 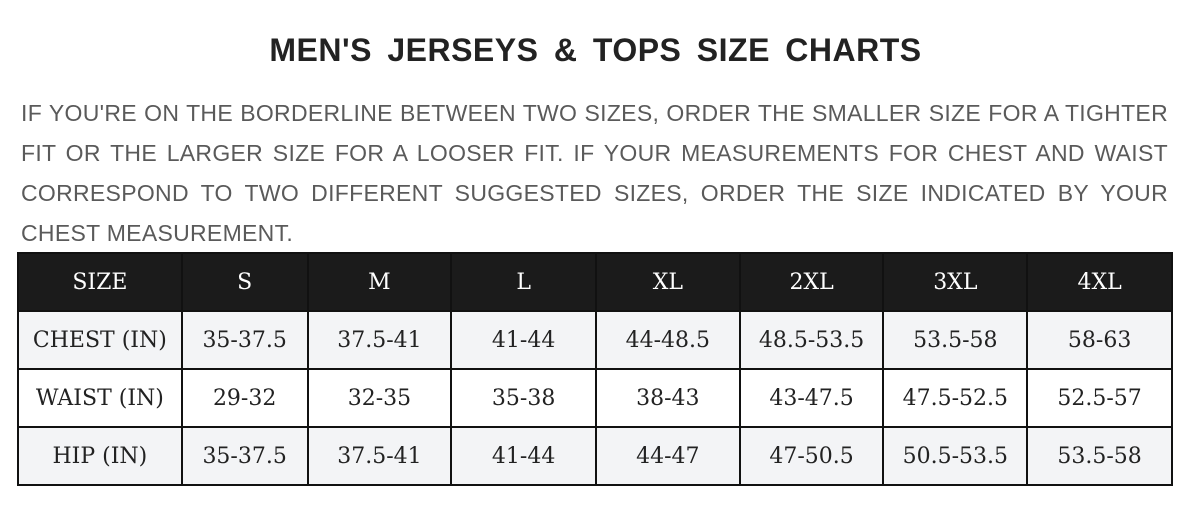 I want to click on table-cell: 52.5-57, so click(x=1099, y=398).